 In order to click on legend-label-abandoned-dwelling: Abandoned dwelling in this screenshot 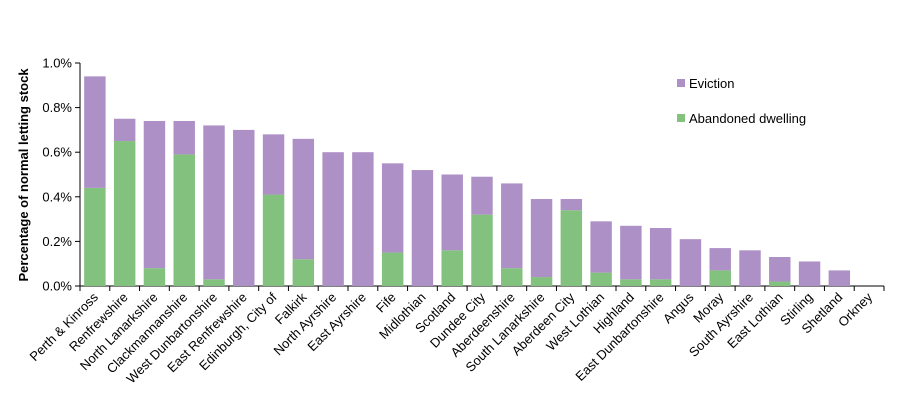, I will do `click(747, 118)`.